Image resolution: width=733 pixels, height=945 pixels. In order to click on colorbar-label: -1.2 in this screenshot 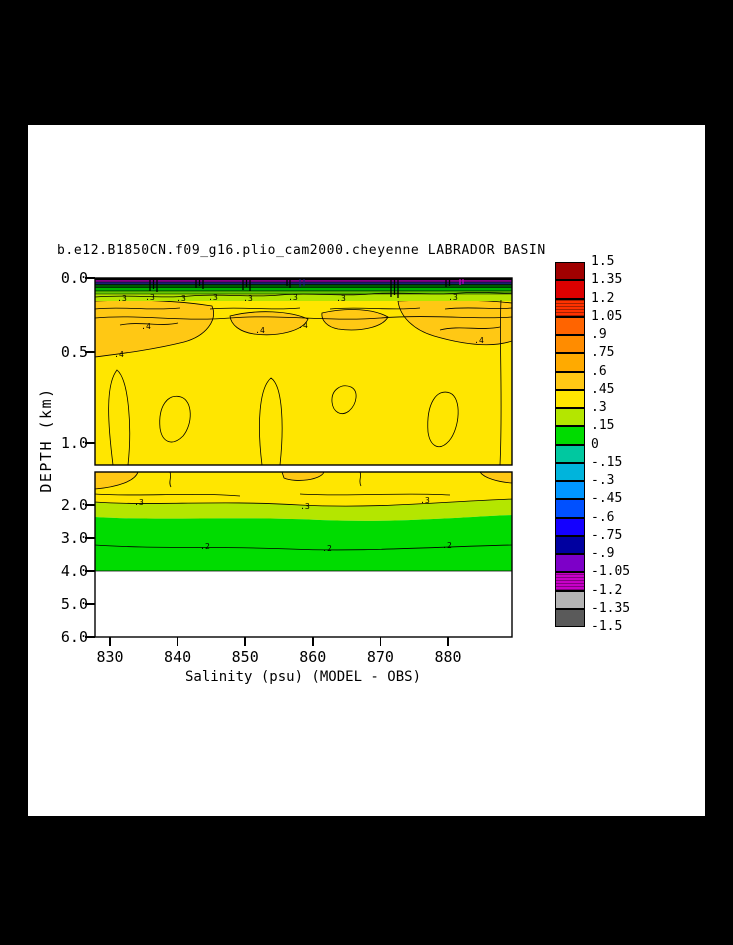, I will do `click(607, 590)`.